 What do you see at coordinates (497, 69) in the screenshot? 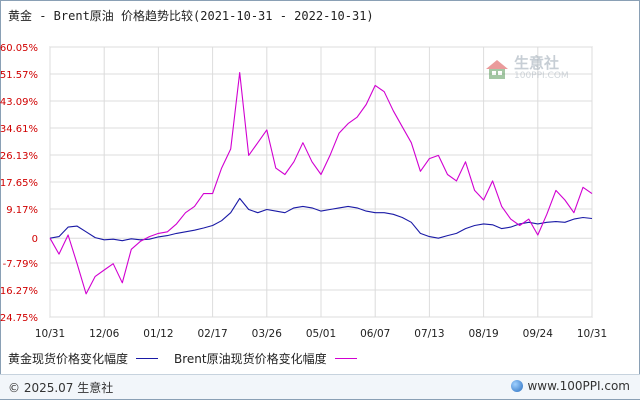
I see `house-logo-icon` at bounding box center [497, 69].